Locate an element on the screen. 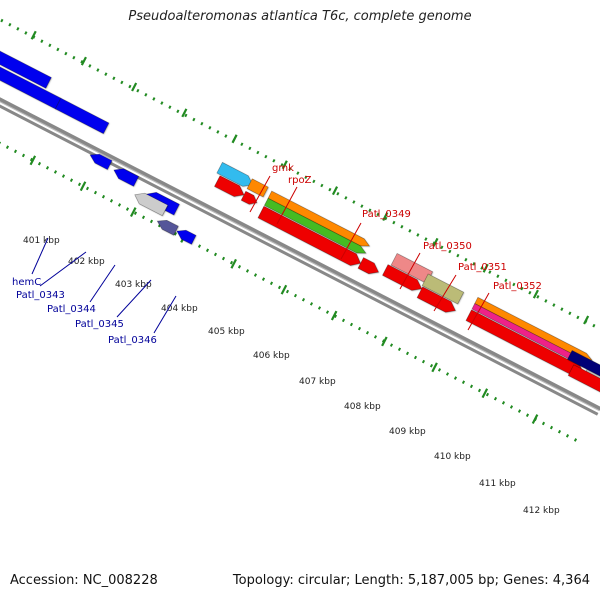 The image size is (600, 600). forward-gene-label: rpoZ is located at coordinates (300, 180).